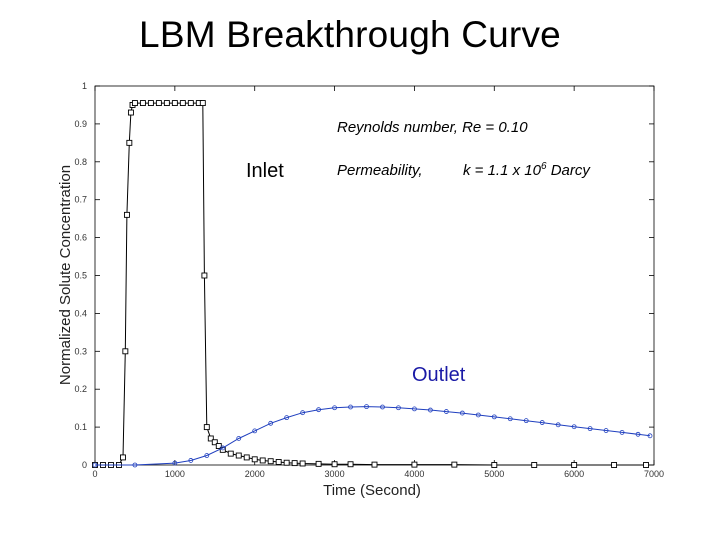 Image resolution: width=720 pixels, height=540 pixels. I want to click on series-outlet, so click(372, 436).